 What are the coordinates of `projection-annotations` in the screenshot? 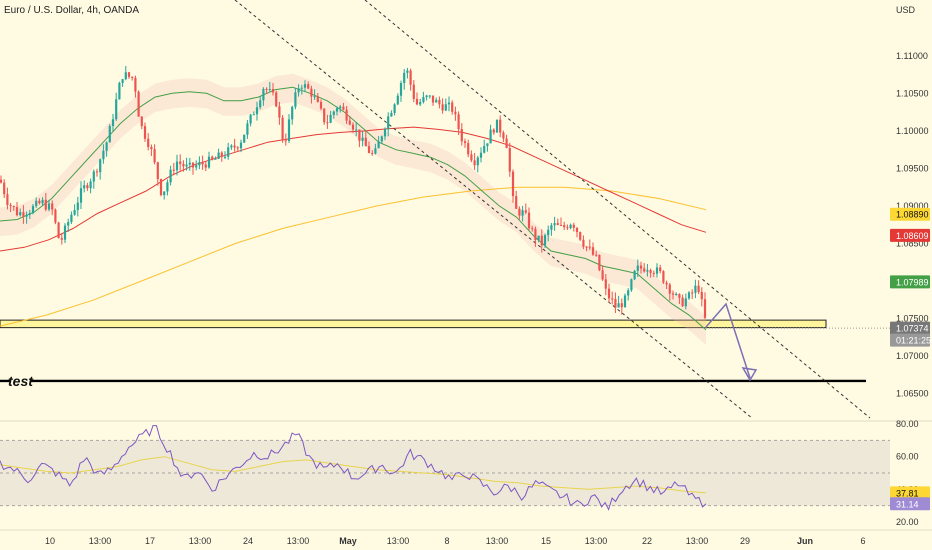 It's located at (731, 342).